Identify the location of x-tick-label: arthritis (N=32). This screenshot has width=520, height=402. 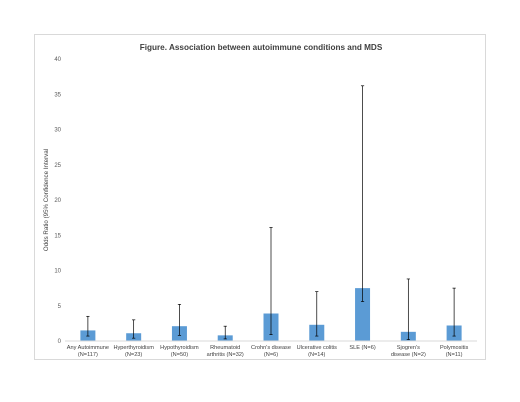
(225, 355).